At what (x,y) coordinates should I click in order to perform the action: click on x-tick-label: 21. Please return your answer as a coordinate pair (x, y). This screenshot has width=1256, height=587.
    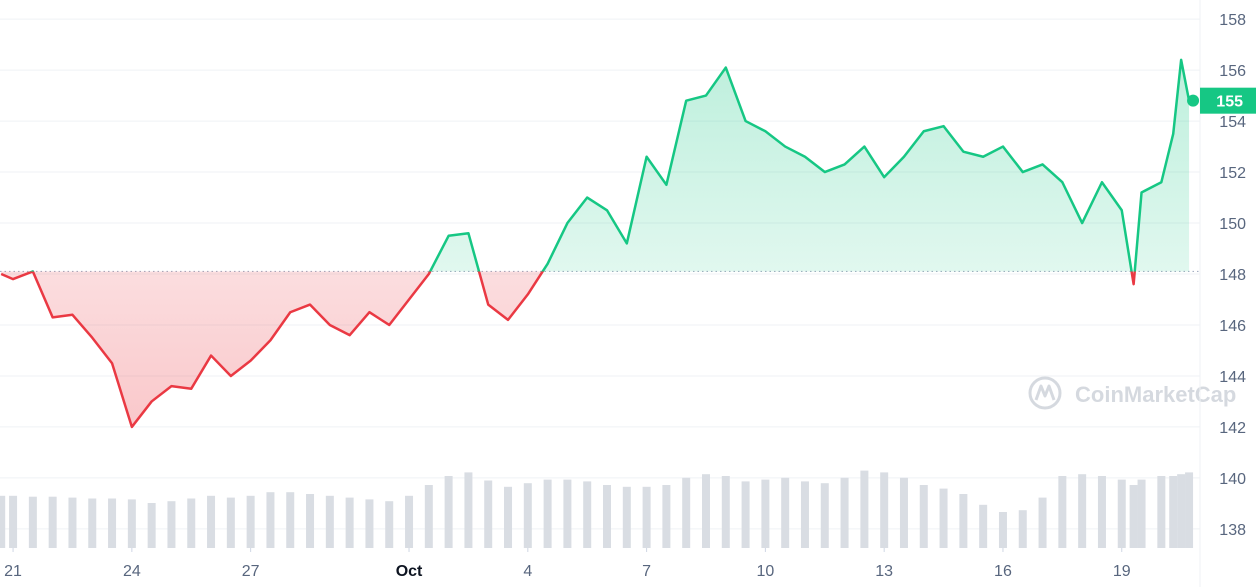
    Looking at the image, I should click on (13, 571).